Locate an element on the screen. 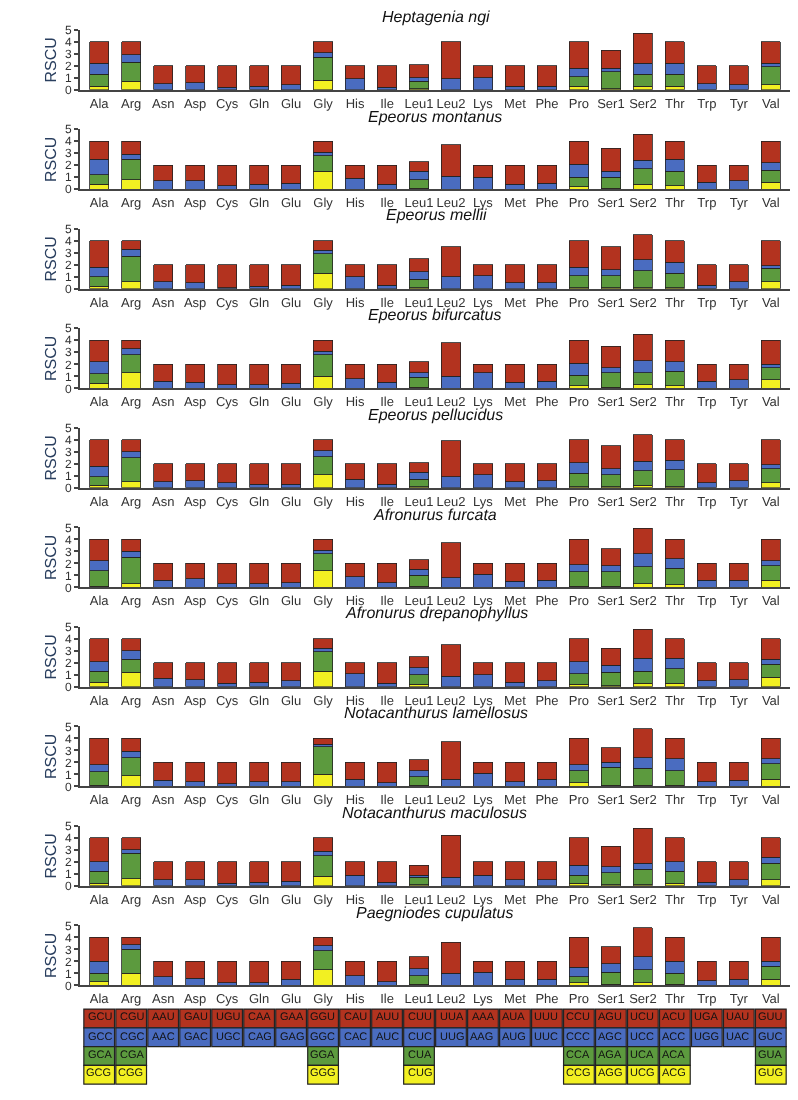  chart-title: Afronurus drepanophyllus is located at coordinates (436, 613).